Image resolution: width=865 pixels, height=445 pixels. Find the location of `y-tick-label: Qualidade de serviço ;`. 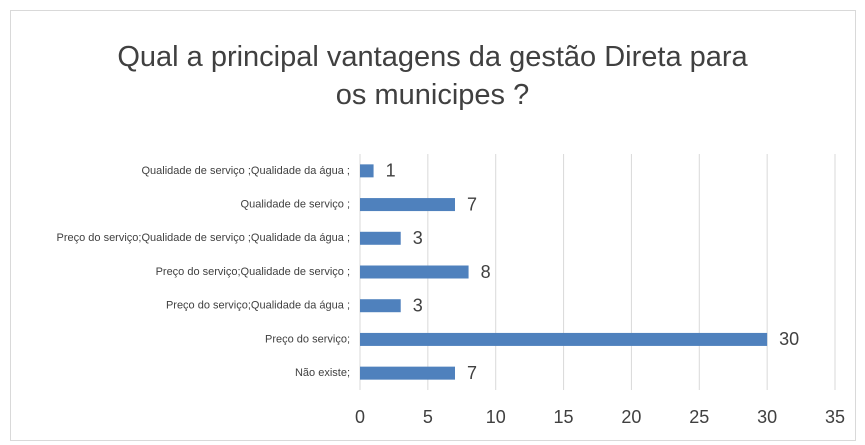

y-tick-label: Qualidade de serviço ; is located at coordinates (295, 204).